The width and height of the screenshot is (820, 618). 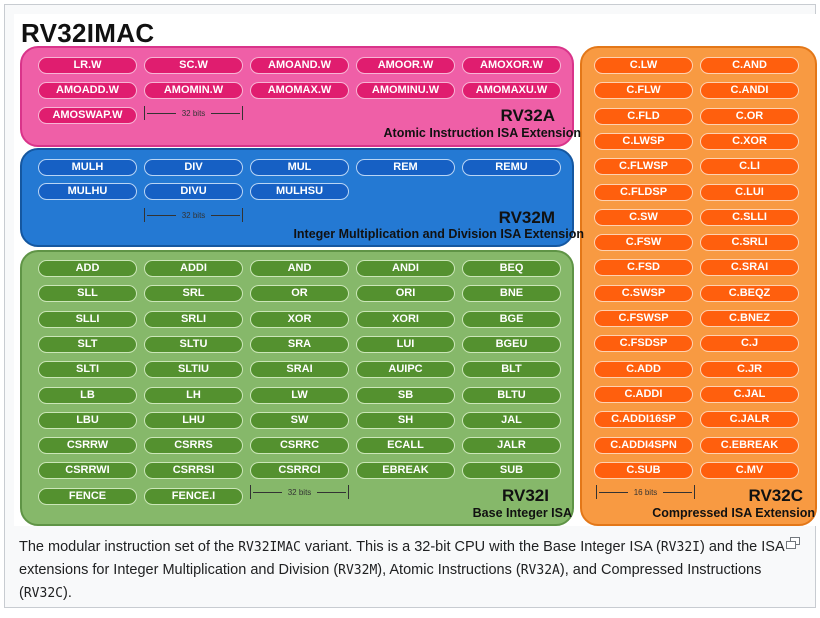 I want to click on instruction-rv32c-c-lwsp: C.LWSP, so click(x=643, y=141).